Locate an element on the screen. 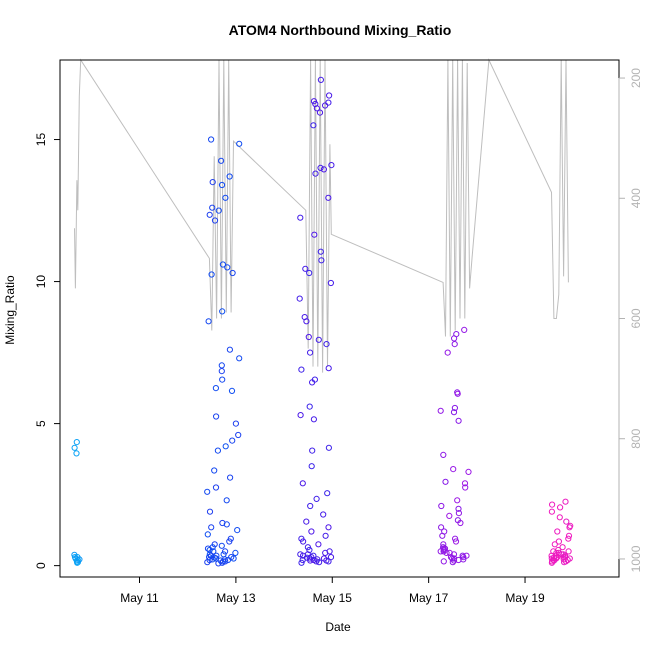 The height and width of the screenshot is (650, 650). x-tick-label: May 13 is located at coordinates (236, 598).